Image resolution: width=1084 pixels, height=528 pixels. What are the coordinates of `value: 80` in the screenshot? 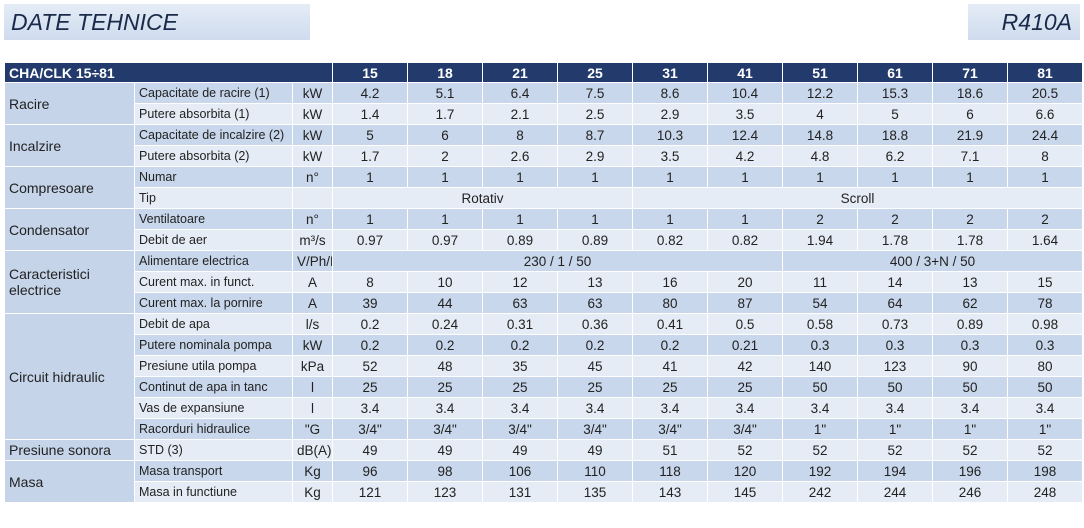 It's located at (670, 303).